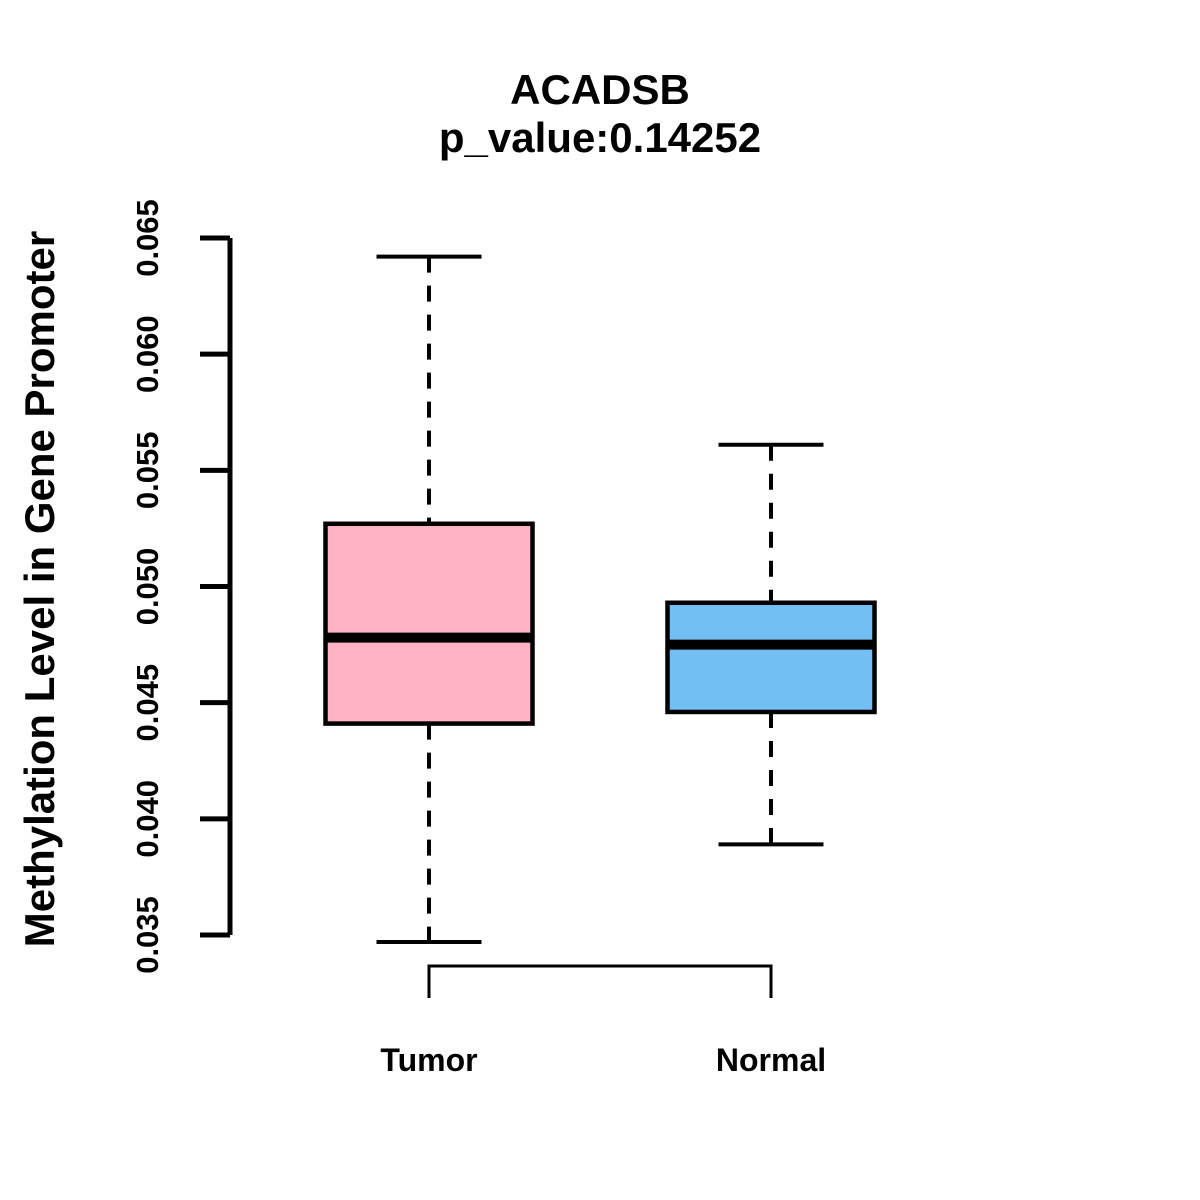 This screenshot has height=1200, width=1200. I want to click on y-axis-tick-label: 0.040, so click(147, 819).